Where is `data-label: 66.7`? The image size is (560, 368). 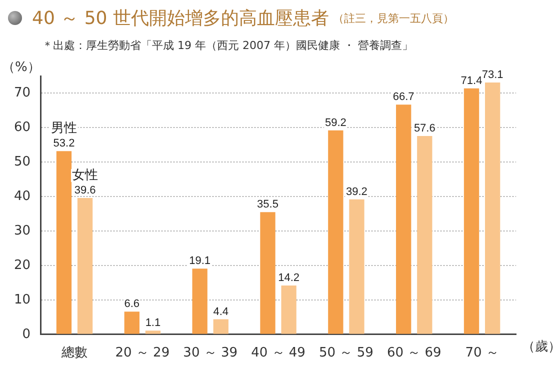
data-label: 66.7 is located at coordinates (403, 97).